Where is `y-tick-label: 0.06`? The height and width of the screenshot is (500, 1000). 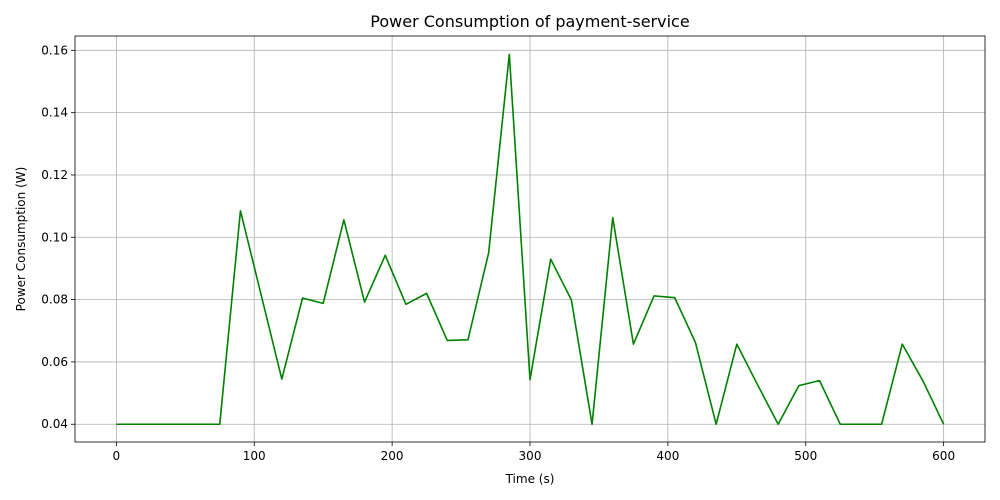
y-tick-label: 0.06 is located at coordinates (54, 362).